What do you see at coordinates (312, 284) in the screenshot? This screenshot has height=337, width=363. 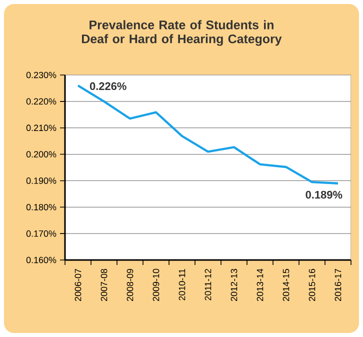 I see `x-tick-label: 2015-16` at bounding box center [312, 284].